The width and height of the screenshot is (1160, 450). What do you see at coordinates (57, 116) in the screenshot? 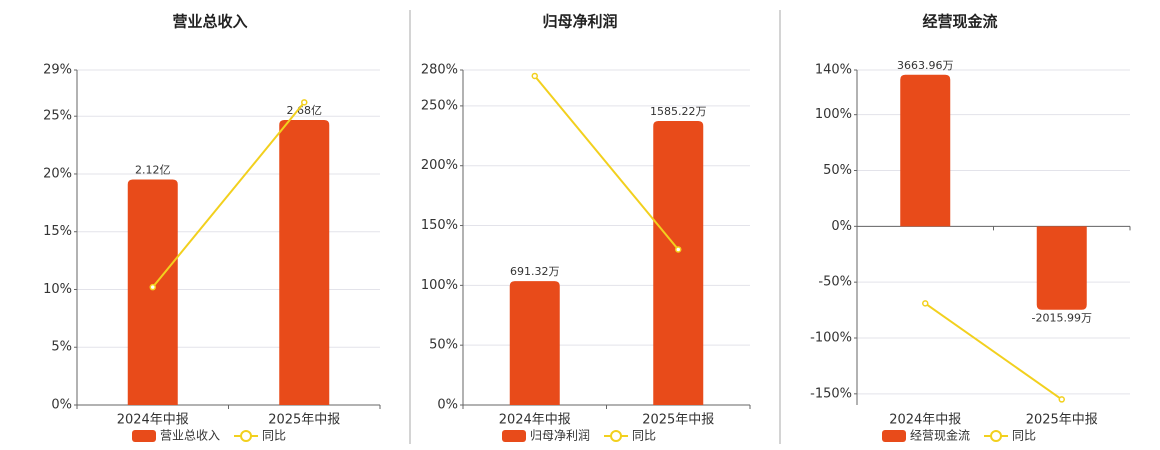
I see `y-tick-label: 25%` at bounding box center [57, 116].